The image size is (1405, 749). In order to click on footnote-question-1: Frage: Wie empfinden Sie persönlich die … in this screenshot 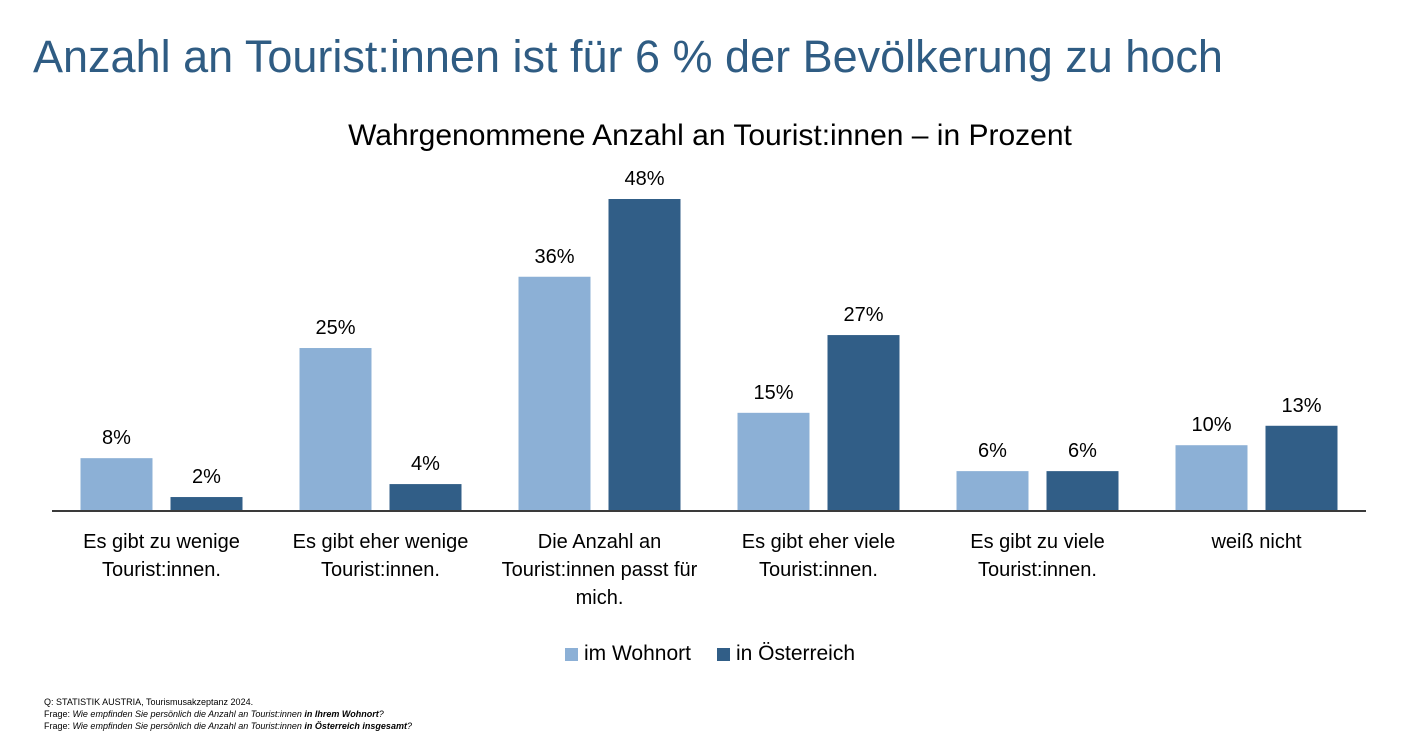, I will do `click(228, 714)`.